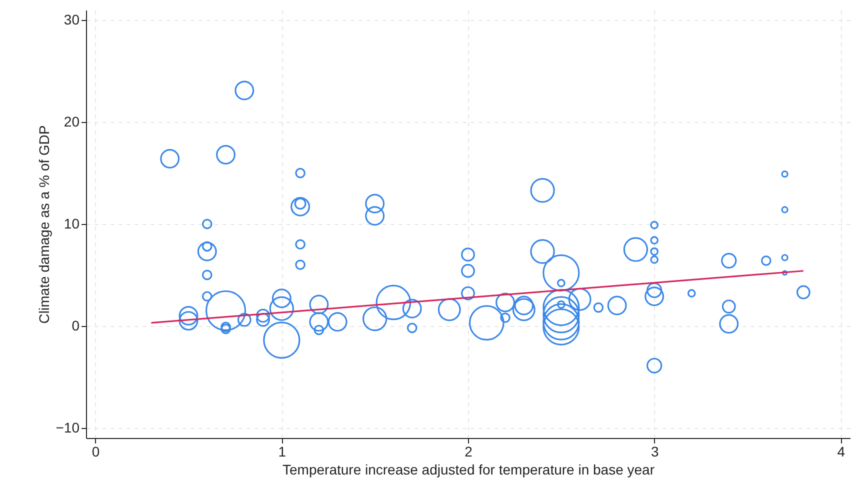  What do you see at coordinates (44, 224) in the screenshot?
I see `y-axis-title: Climate damage as a % of GDP` at bounding box center [44, 224].